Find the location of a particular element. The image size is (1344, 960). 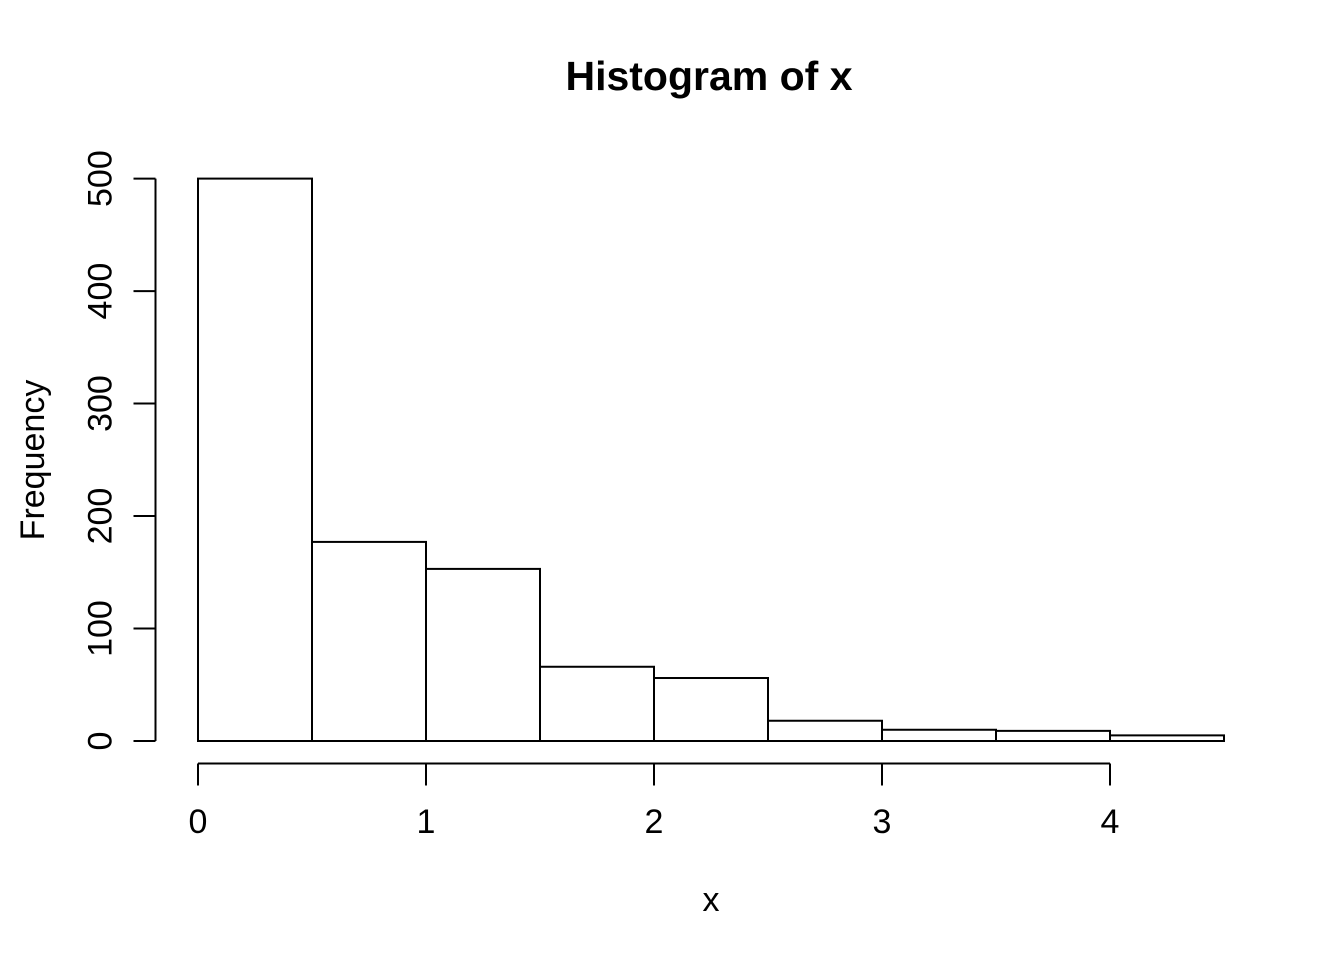

y-tick-label: 100 is located at coordinates (101, 628).